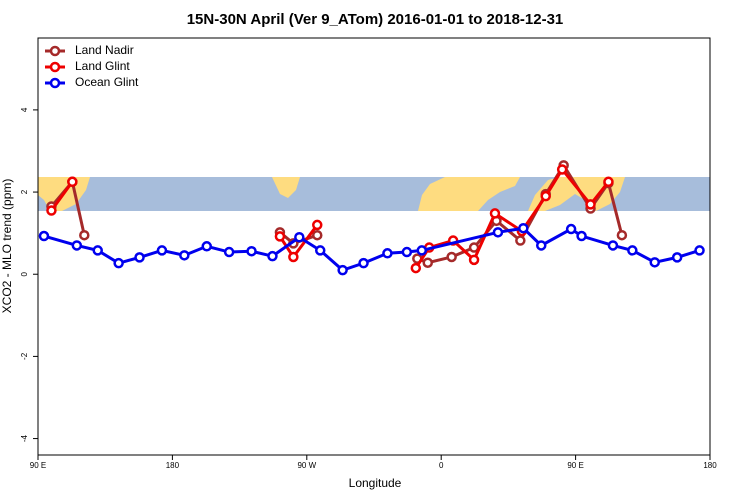 Image resolution: width=750 pixels, height=500 pixels. Describe the element at coordinates (24, 273) in the screenshot. I see `y-tick-label: 0` at that location.